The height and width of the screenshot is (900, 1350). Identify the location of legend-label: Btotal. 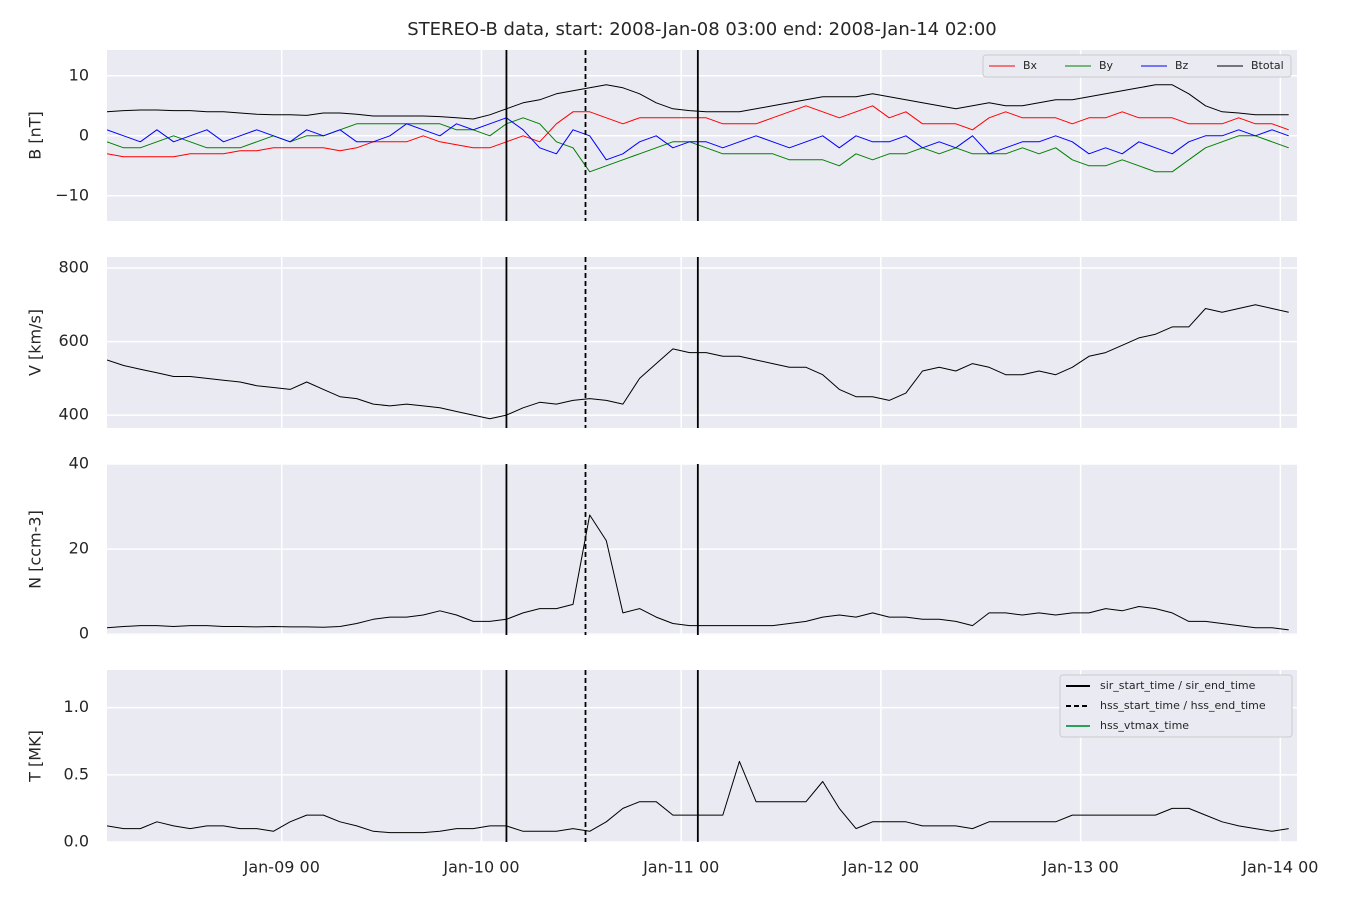
(1267, 65).